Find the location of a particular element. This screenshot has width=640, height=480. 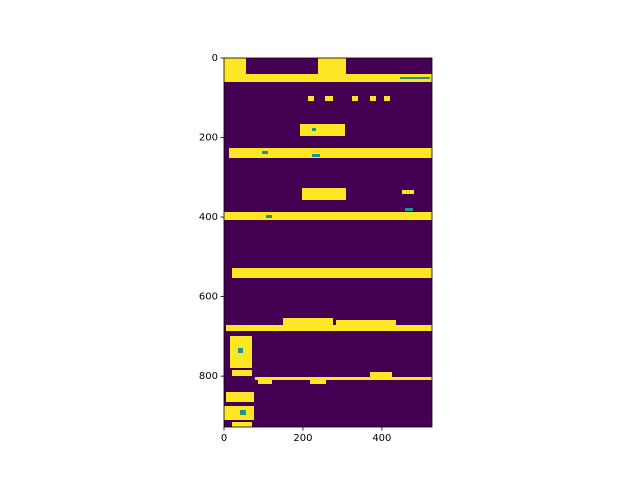

x-tick-label: 0 is located at coordinates (224, 438).